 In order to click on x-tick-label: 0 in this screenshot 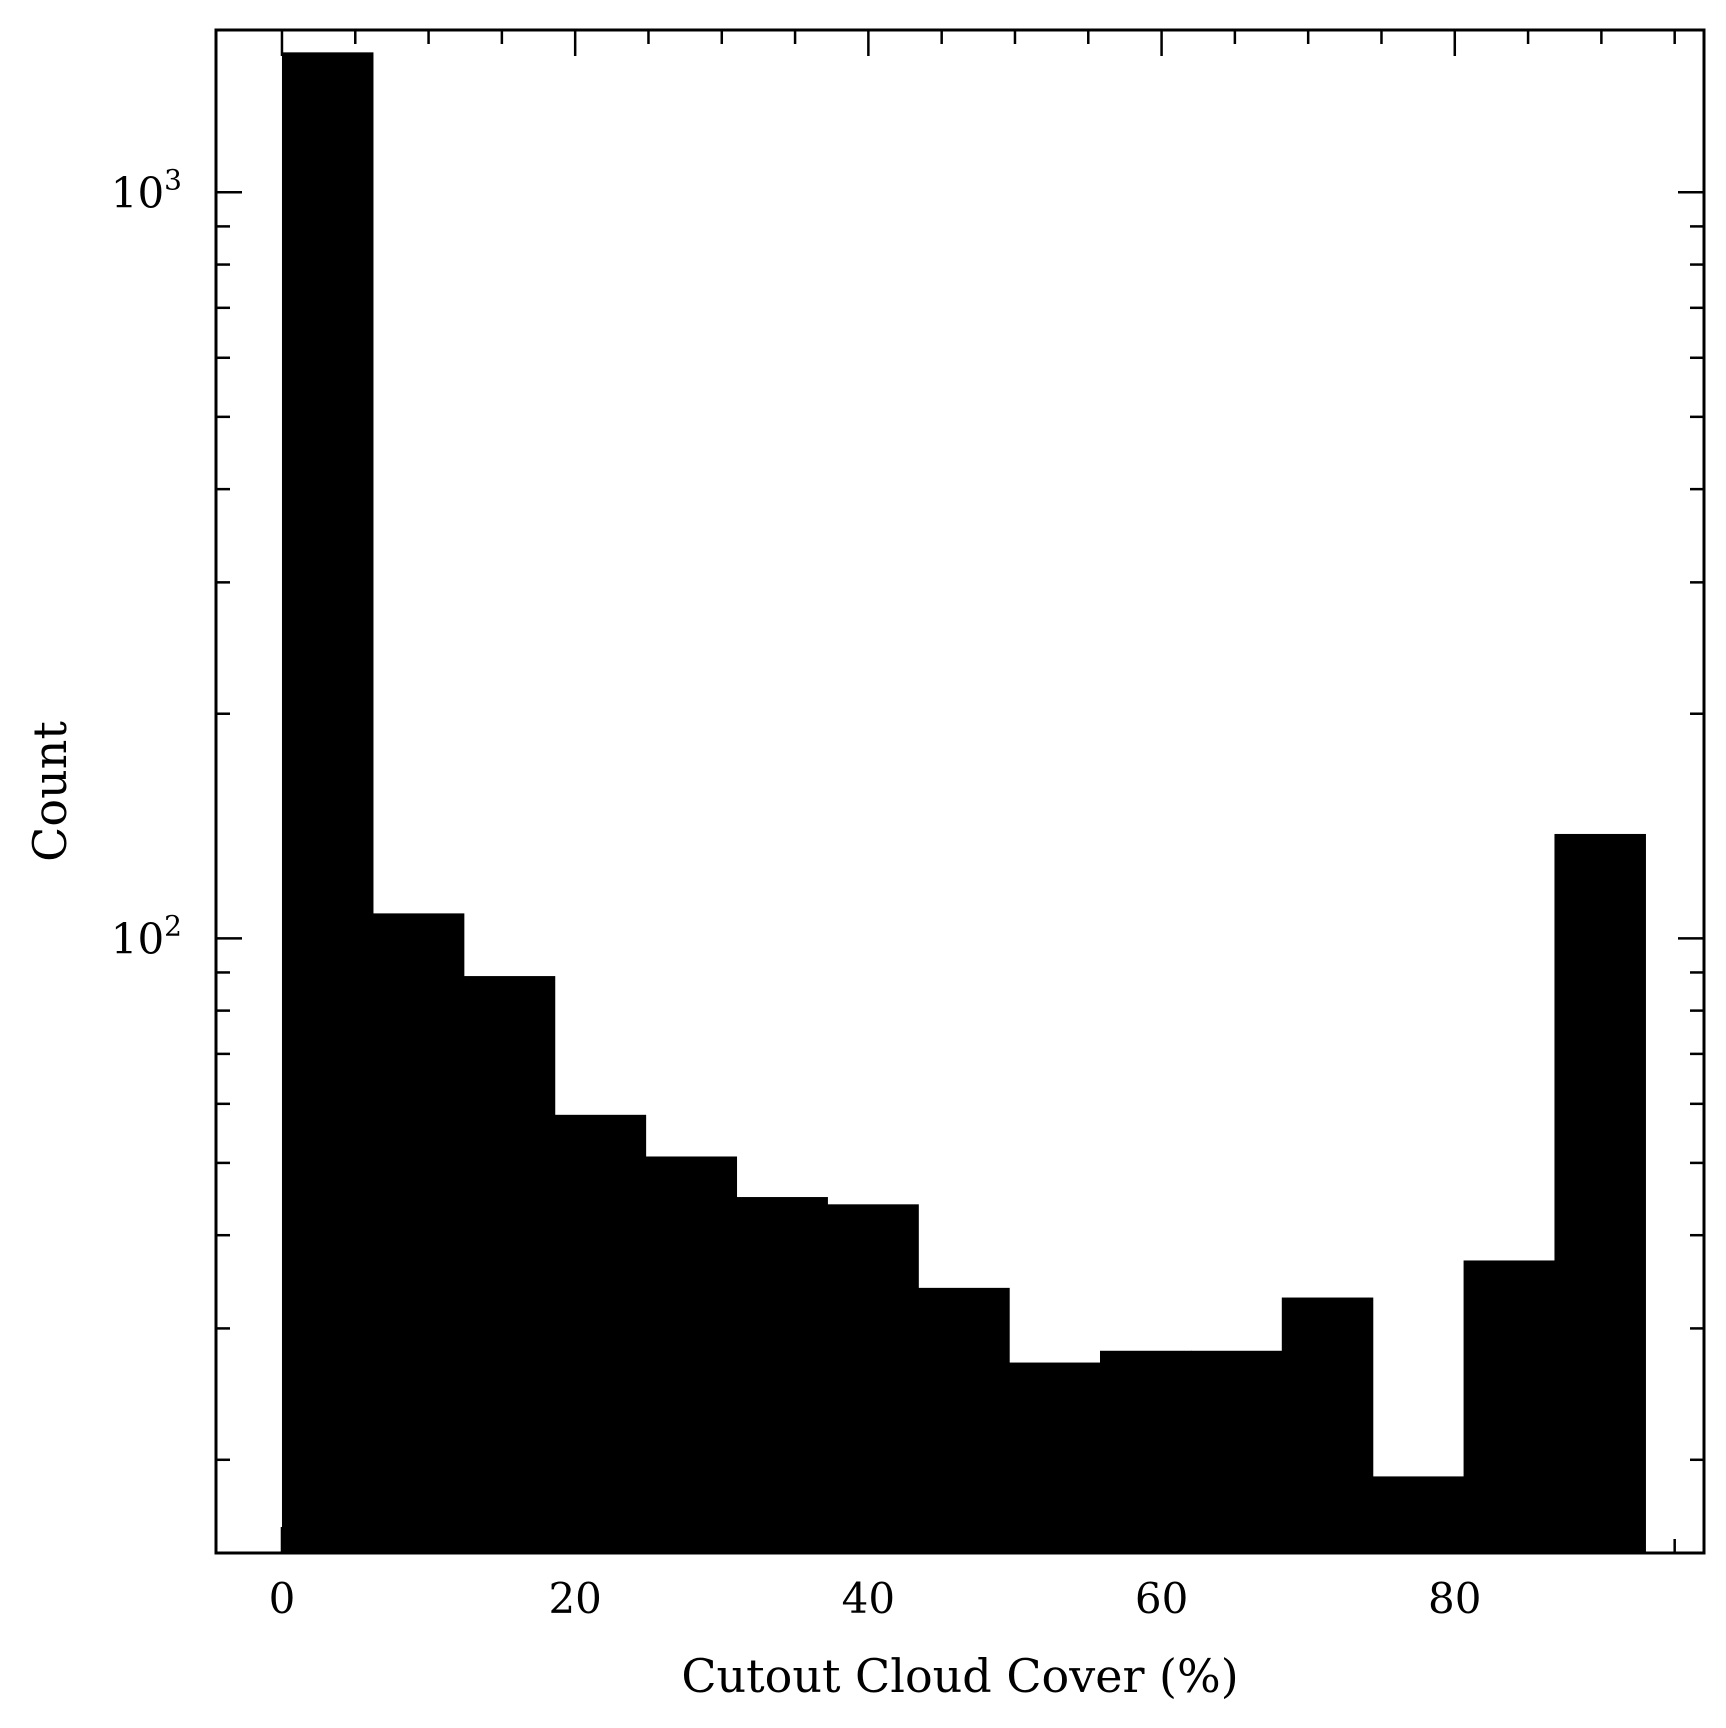, I will do `click(282, 1598)`.